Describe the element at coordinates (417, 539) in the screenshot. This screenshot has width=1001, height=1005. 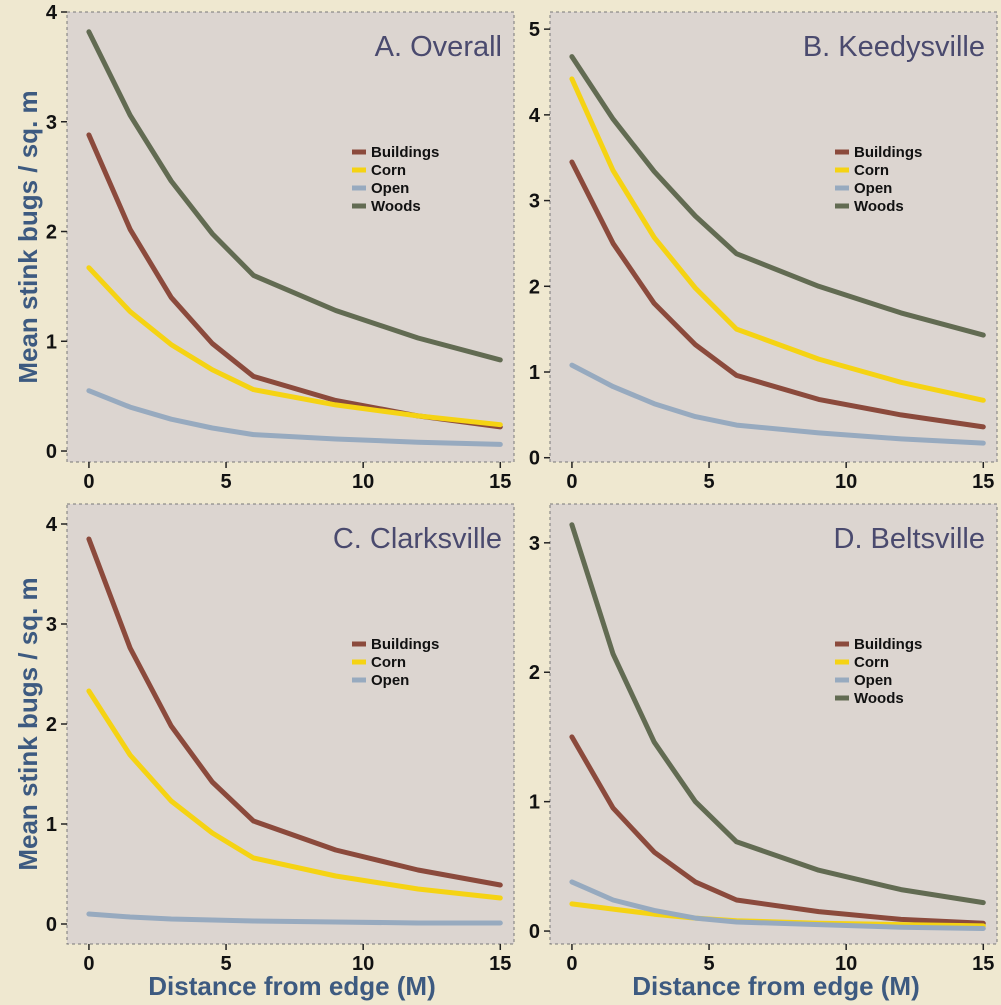
I see `panel-c-title: C. Clarksville` at that location.